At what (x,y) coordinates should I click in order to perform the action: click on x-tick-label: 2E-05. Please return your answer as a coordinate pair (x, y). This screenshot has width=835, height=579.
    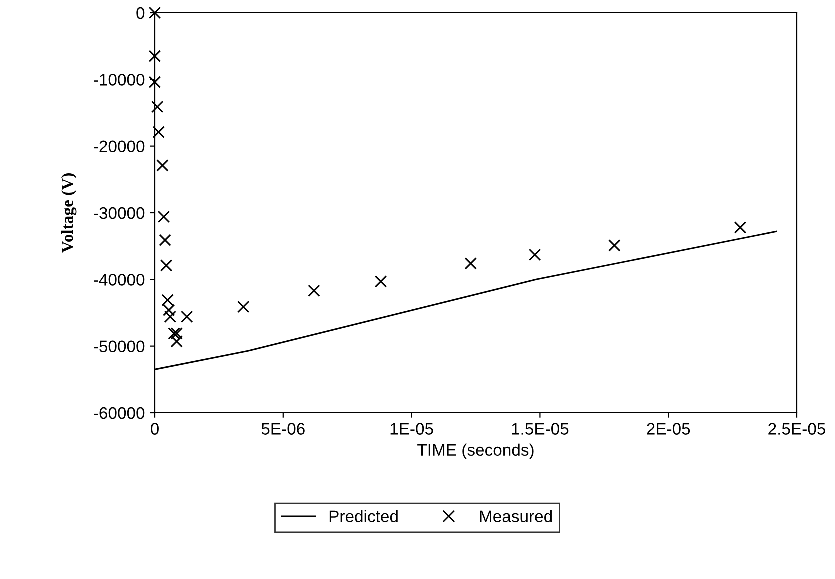
    Looking at the image, I should click on (668, 429).